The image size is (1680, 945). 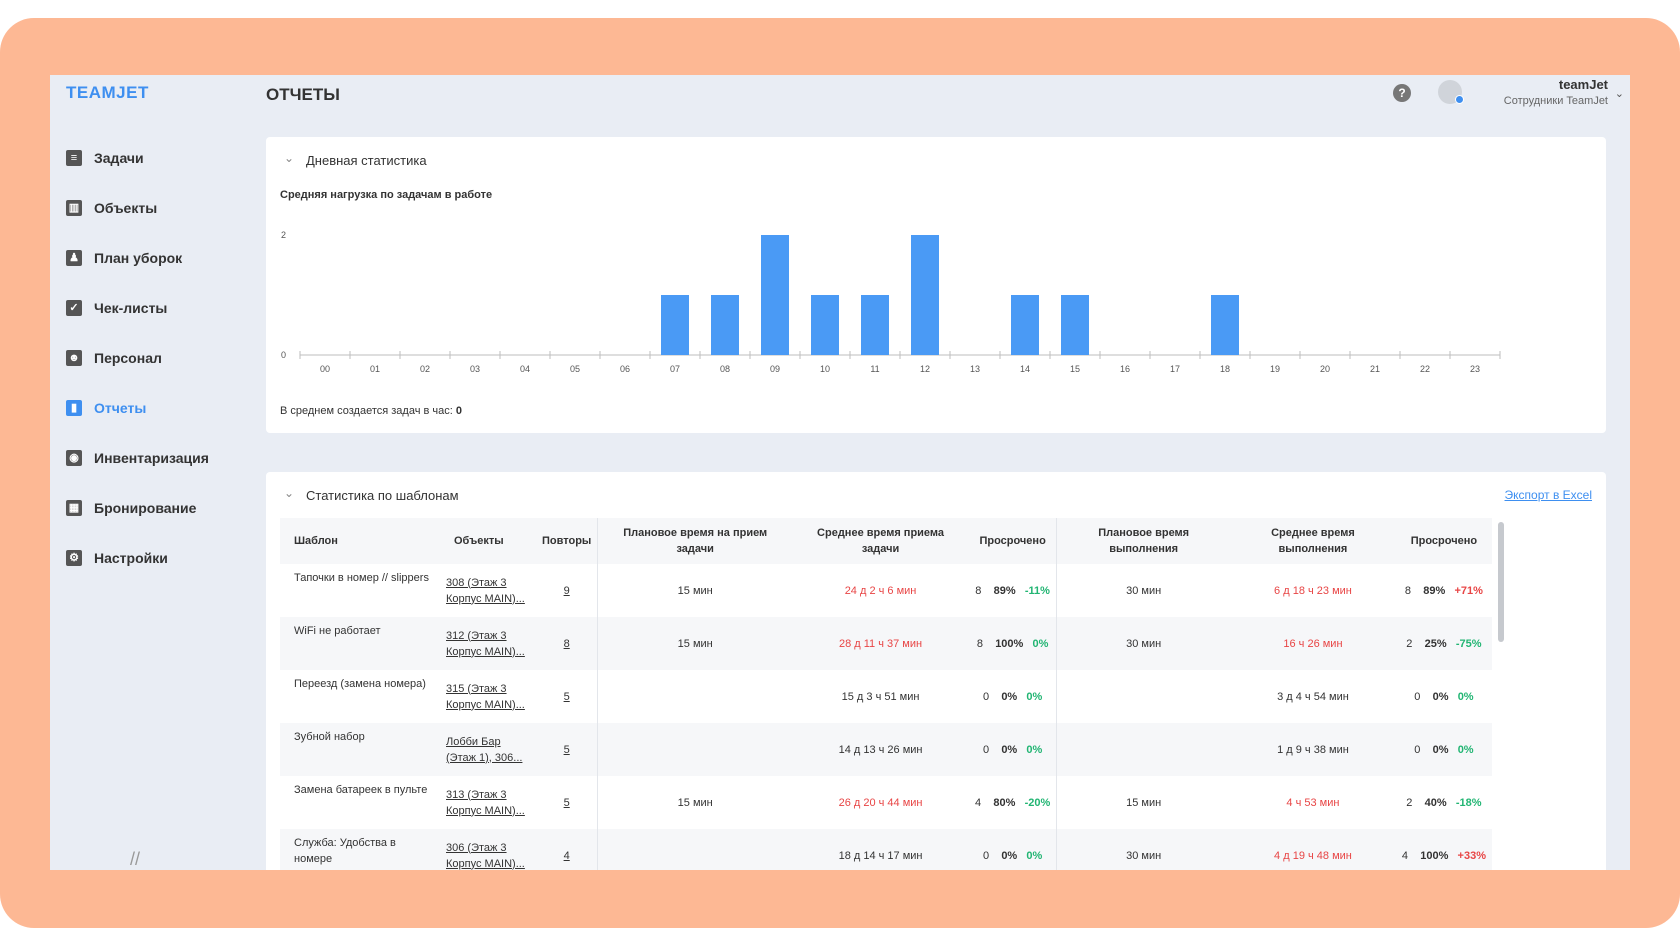 I want to click on sidebar-item-tasks: ≡ Задачи, so click(x=137, y=158).